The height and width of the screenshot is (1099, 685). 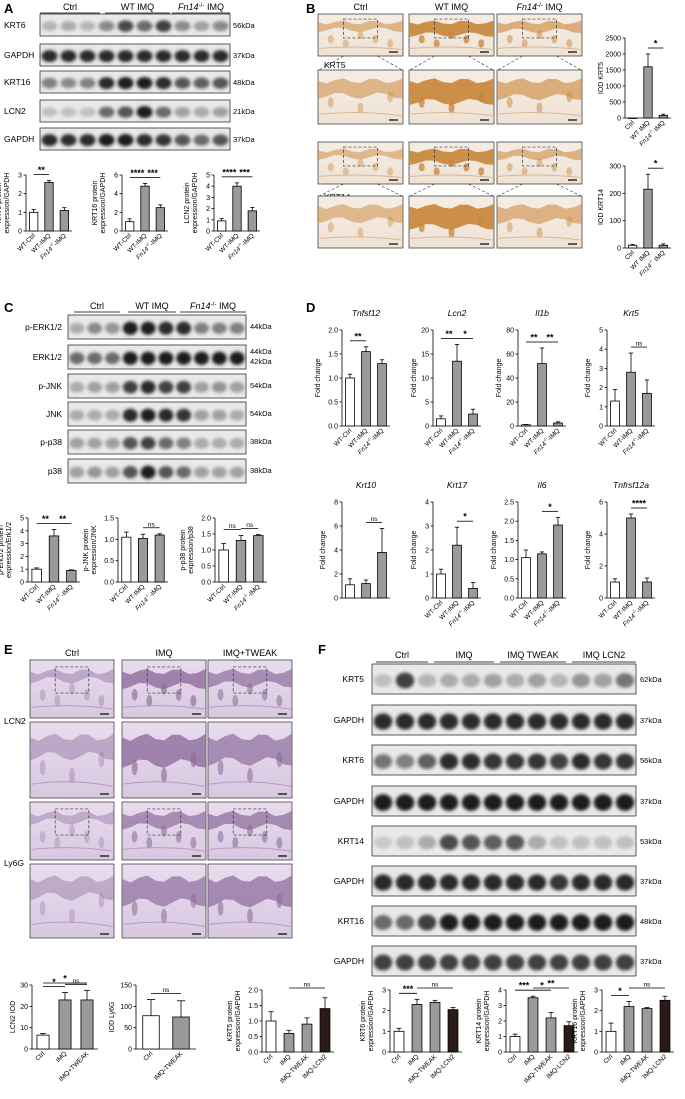 What do you see at coordinates (250, 689) in the screenshot?
I see `he-overview` at bounding box center [250, 689].